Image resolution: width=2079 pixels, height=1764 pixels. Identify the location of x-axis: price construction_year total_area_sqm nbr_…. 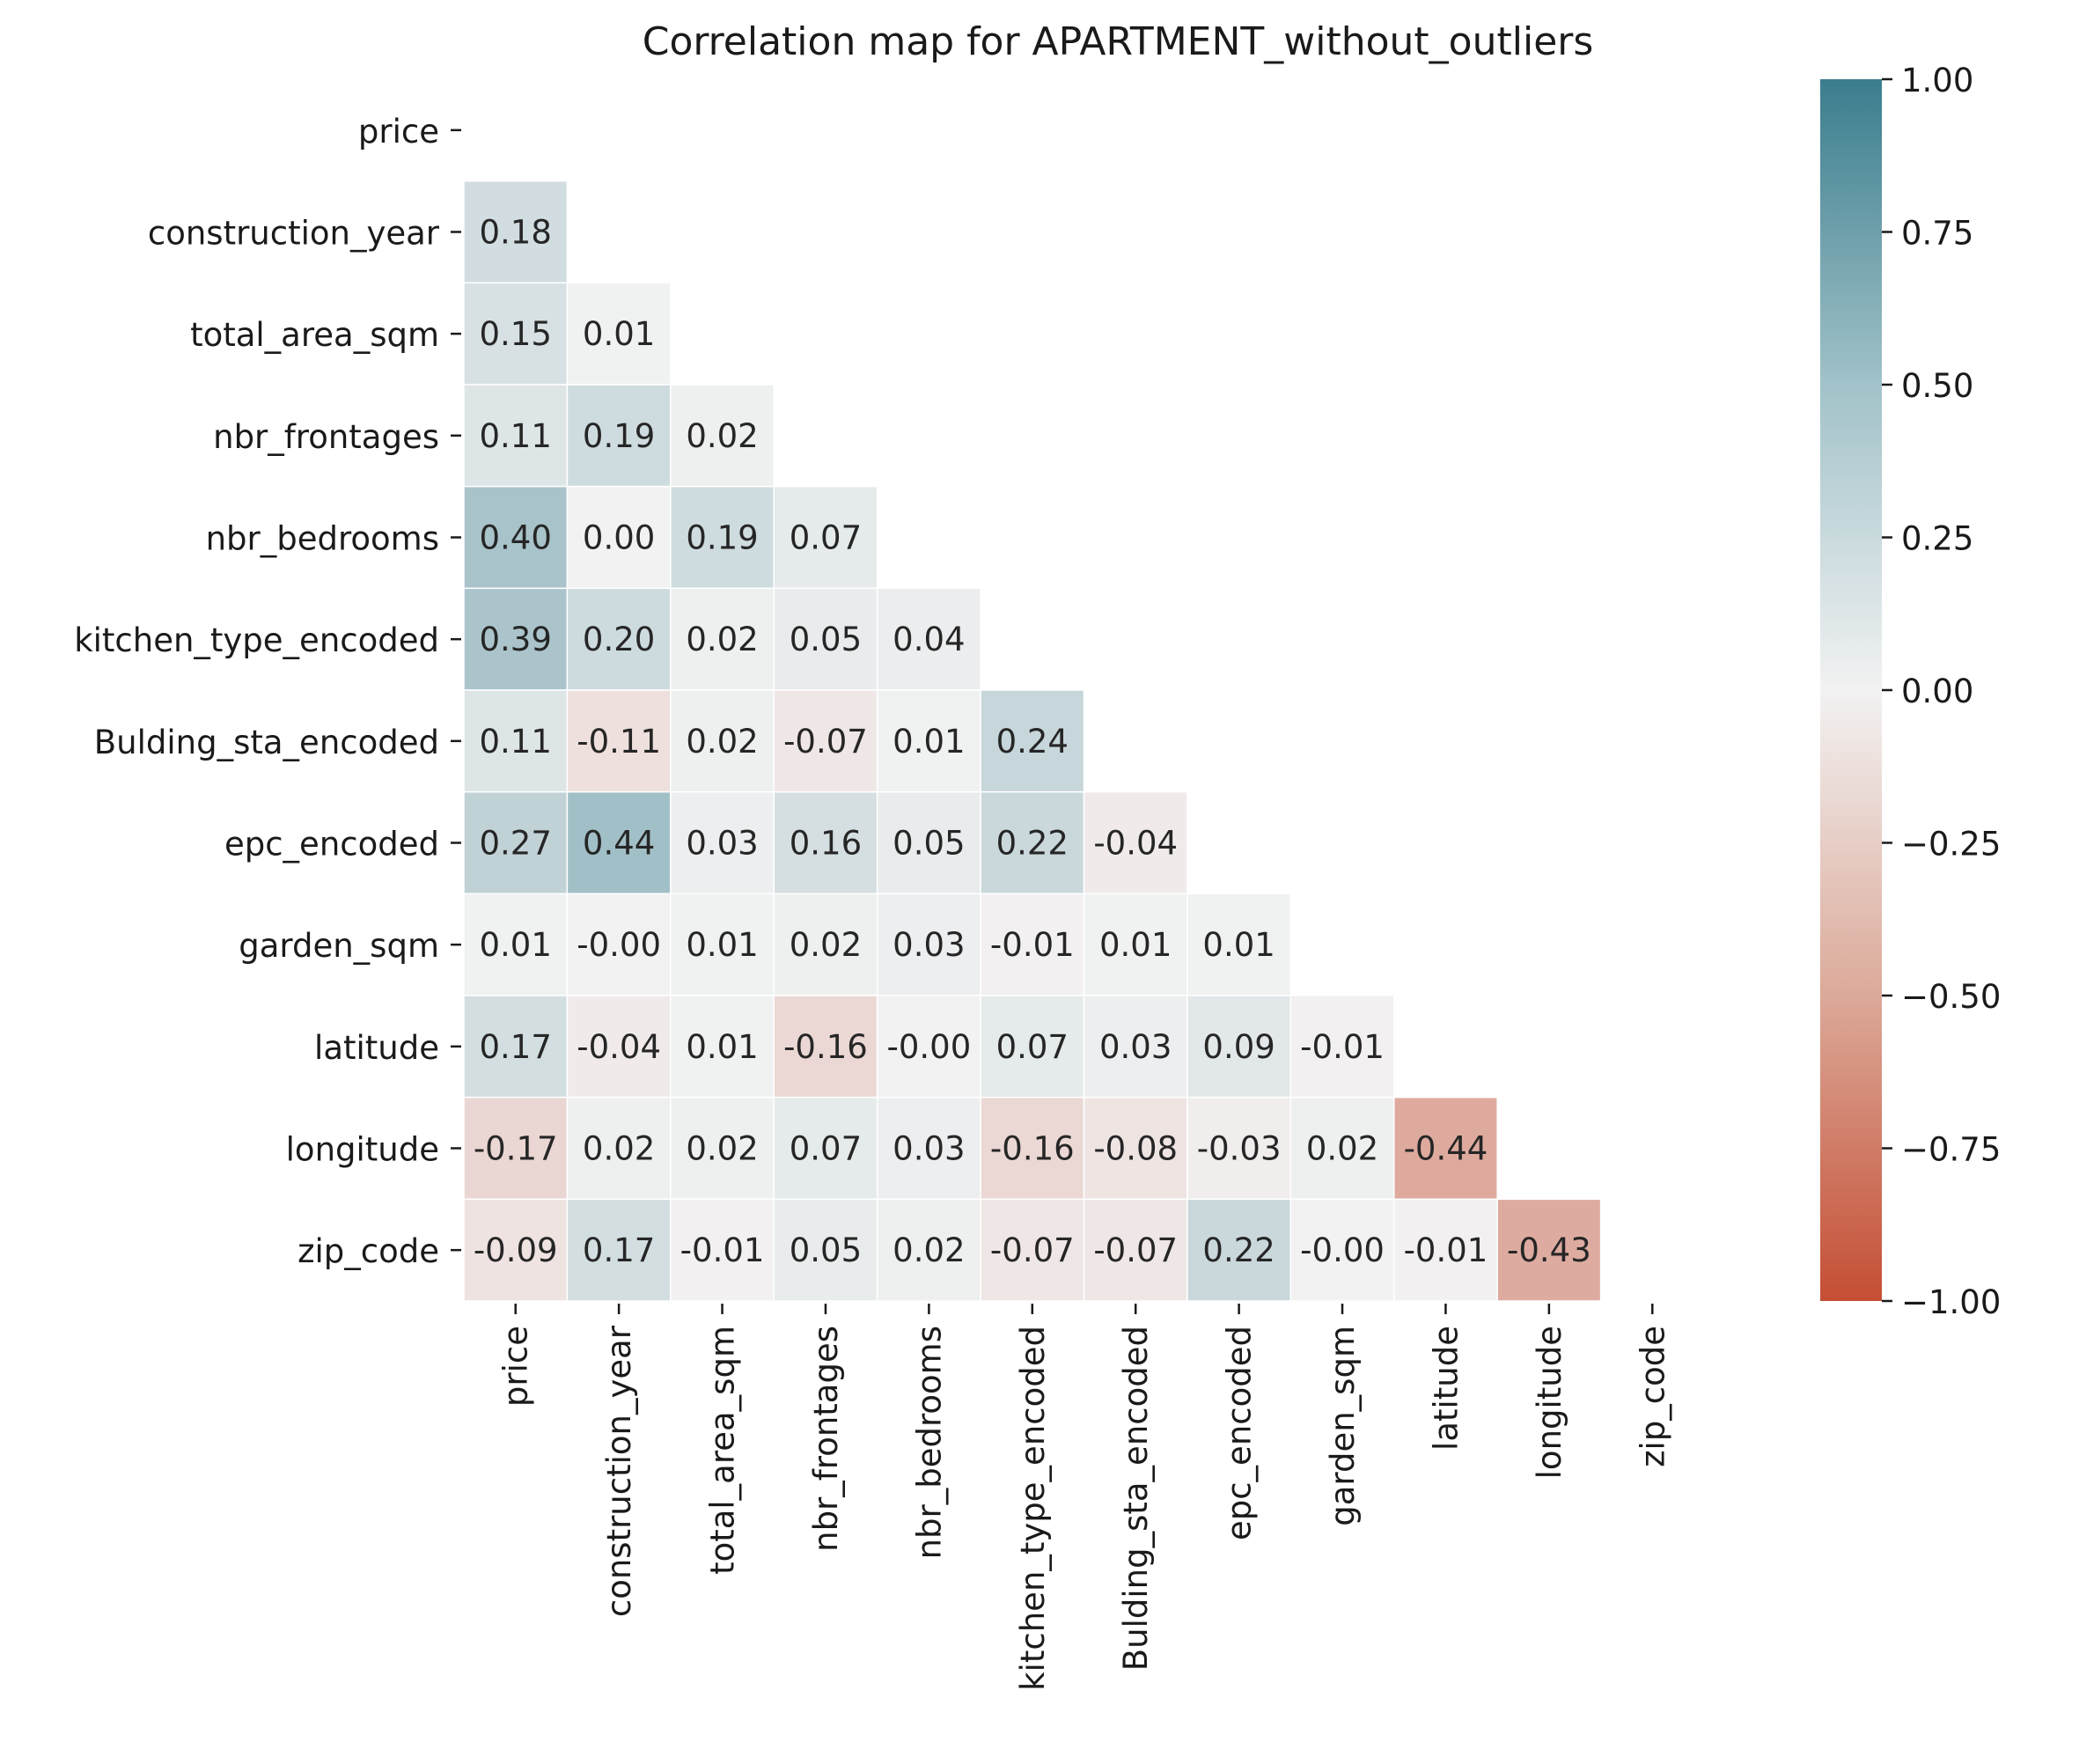
(1084, 1497).